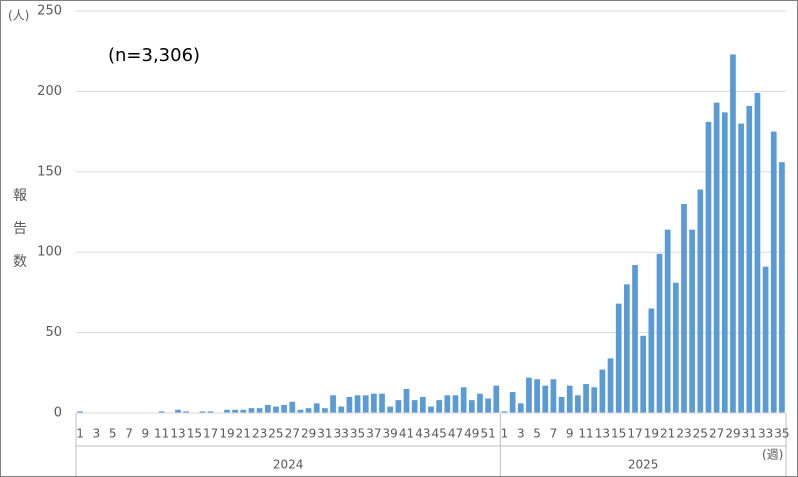 The width and height of the screenshot is (798, 477). Describe the element at coordinates (390, 434) in the screenshot. I see `x-tick-label: 39` at that location.